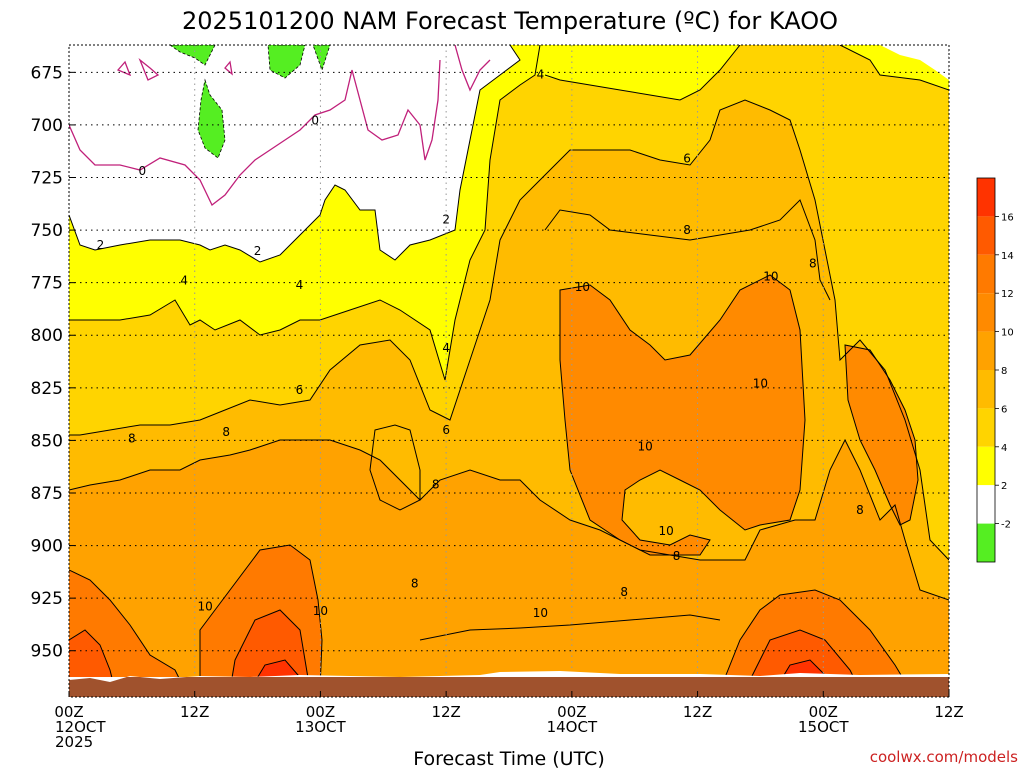  What do you see at coordinates (1007, 294) in the screenshot?
I see `colorbar-label: 12` at bounding box center [1007, 294].